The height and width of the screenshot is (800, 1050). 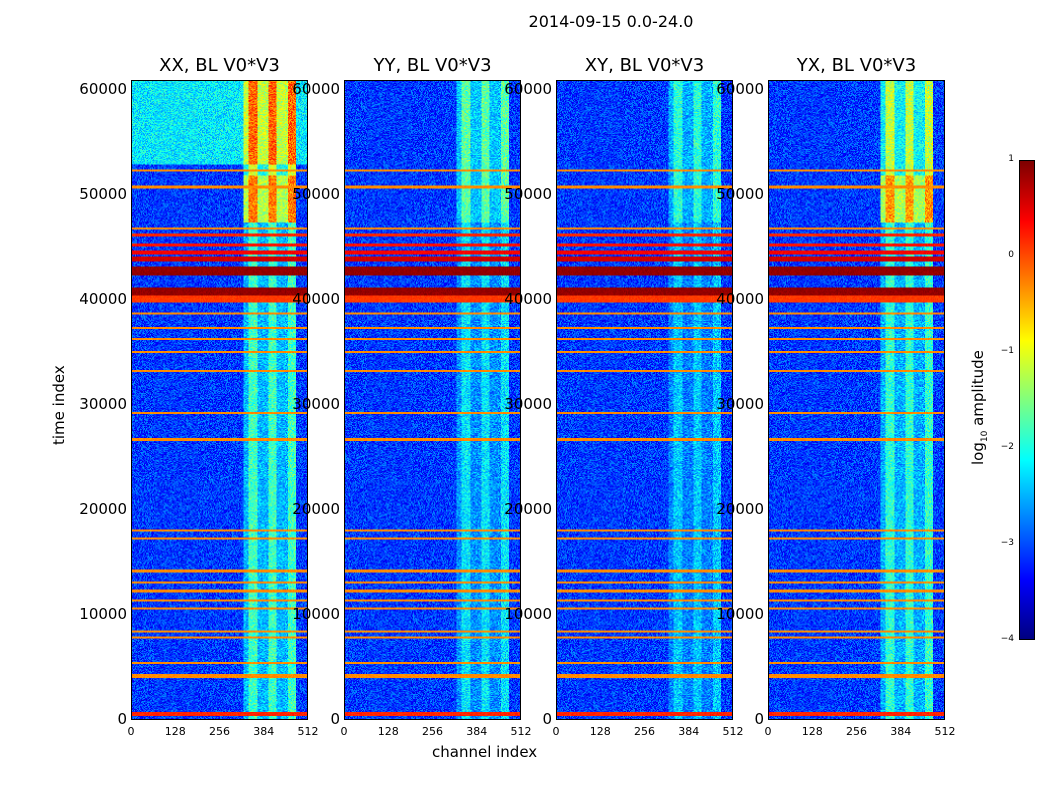 What do you see at coordinates (219, 65) in the screenshot?
I see `panel-title: XX, BL V0*V3` at bounding box center [219, 65].